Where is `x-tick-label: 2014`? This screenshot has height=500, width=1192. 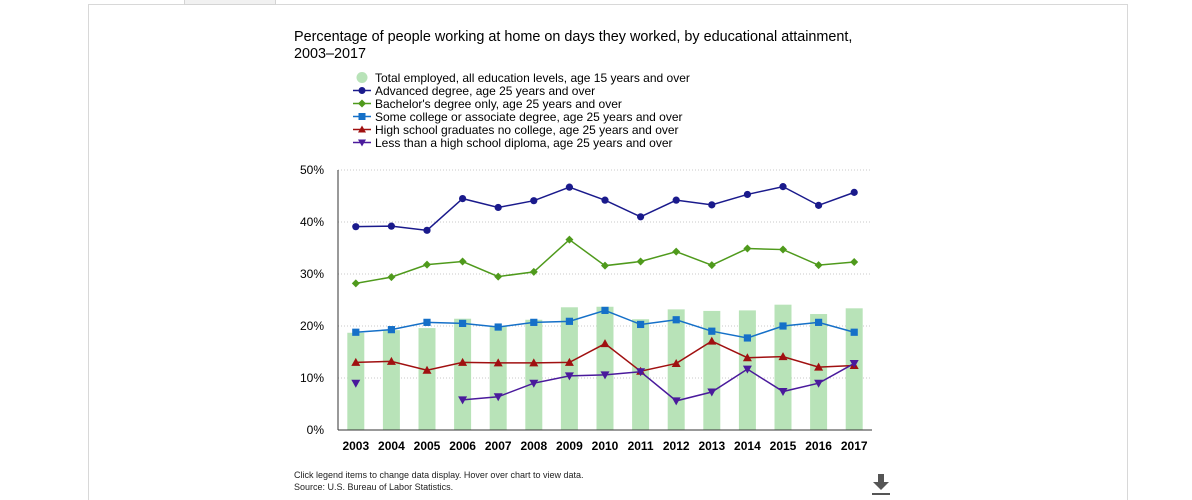
x-tick-label: 2014 is located at coordinates (747, 446).